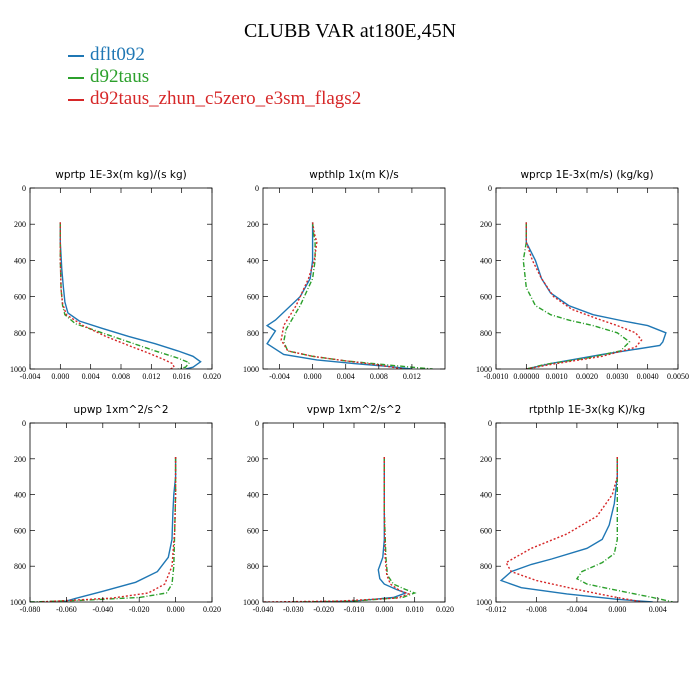 This screenshot has width=700, height=700. What do you see at coordinates (587, 376) in the screenshot?
I see `x-tick-label: 0.0020` at bounding box center [587, 376].